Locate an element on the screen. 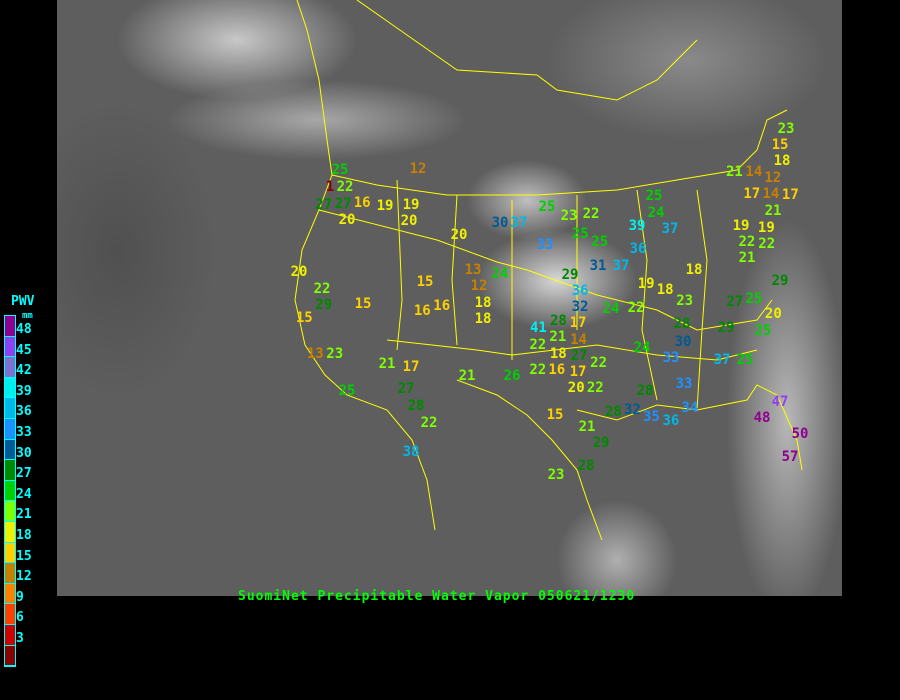  legend-unit: mm is located at coordinates (27, 316).